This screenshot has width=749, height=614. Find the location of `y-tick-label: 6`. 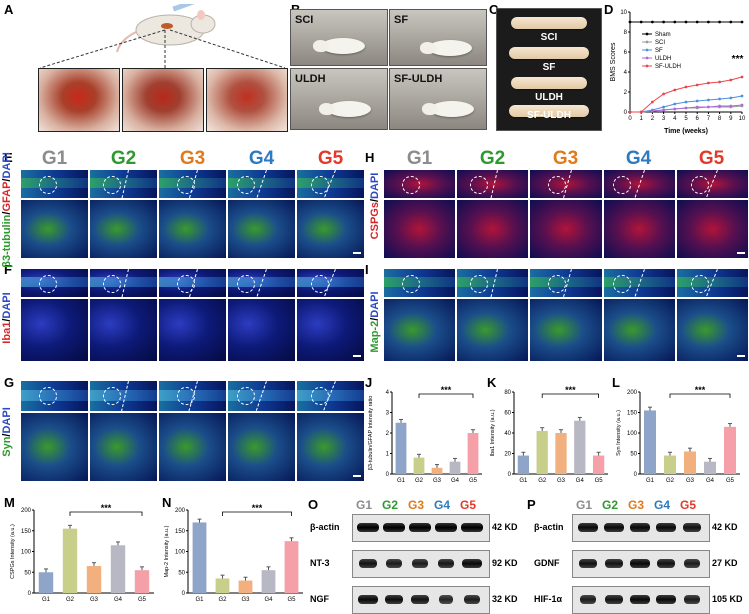

y-tick-label: 6 is located at coordinates (626, 53).